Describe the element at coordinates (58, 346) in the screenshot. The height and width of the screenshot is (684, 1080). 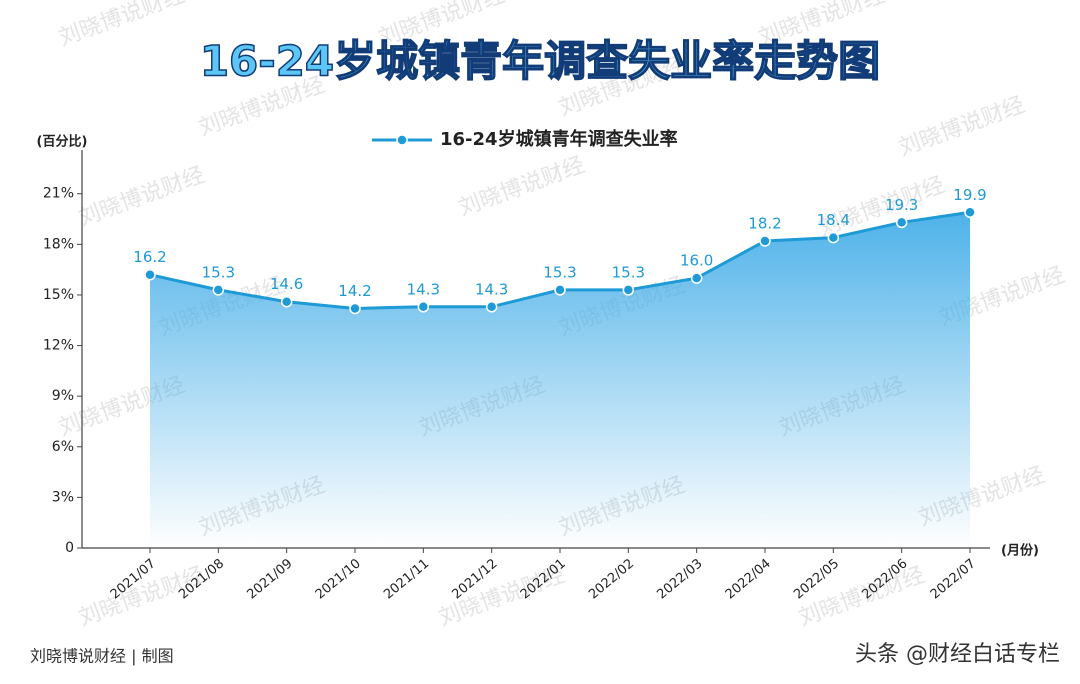
I see `y-tick-label: 12%` at that location.